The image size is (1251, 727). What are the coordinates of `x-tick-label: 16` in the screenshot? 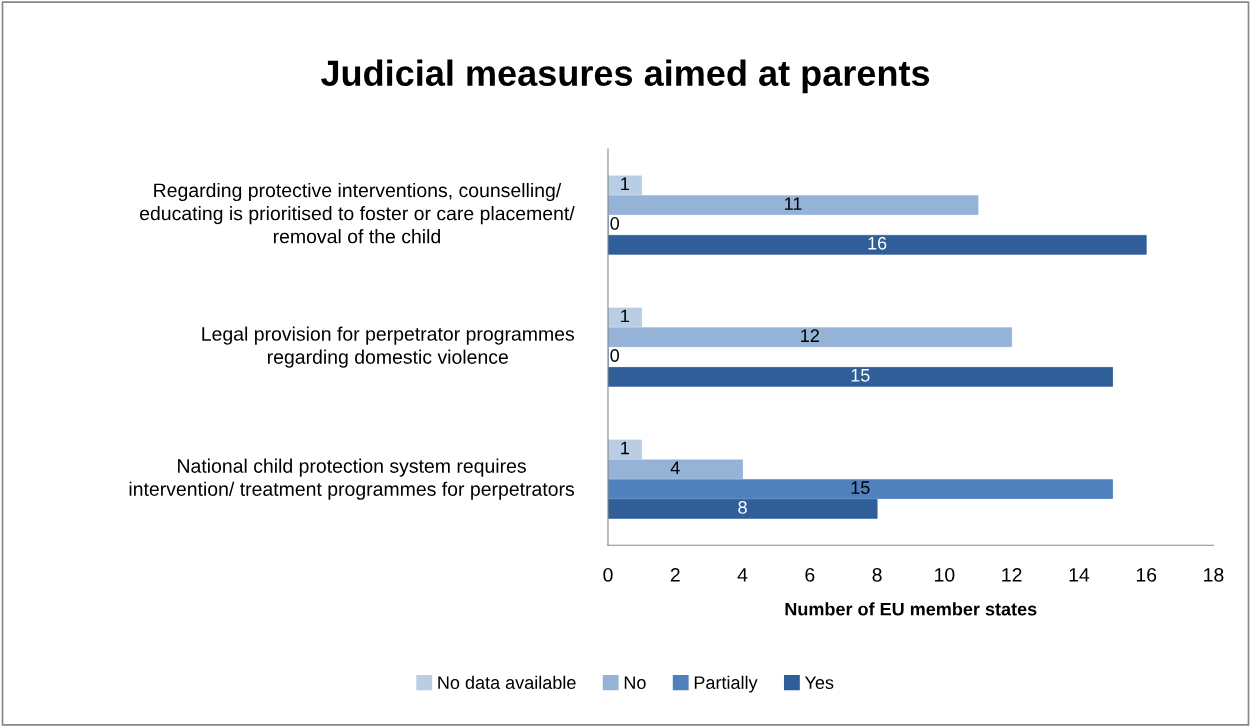 It's located at (1146, 574).